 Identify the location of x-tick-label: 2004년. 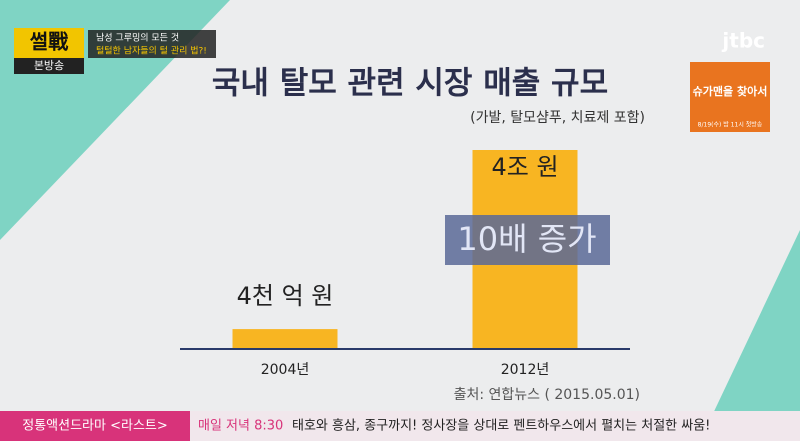
(285, 370).